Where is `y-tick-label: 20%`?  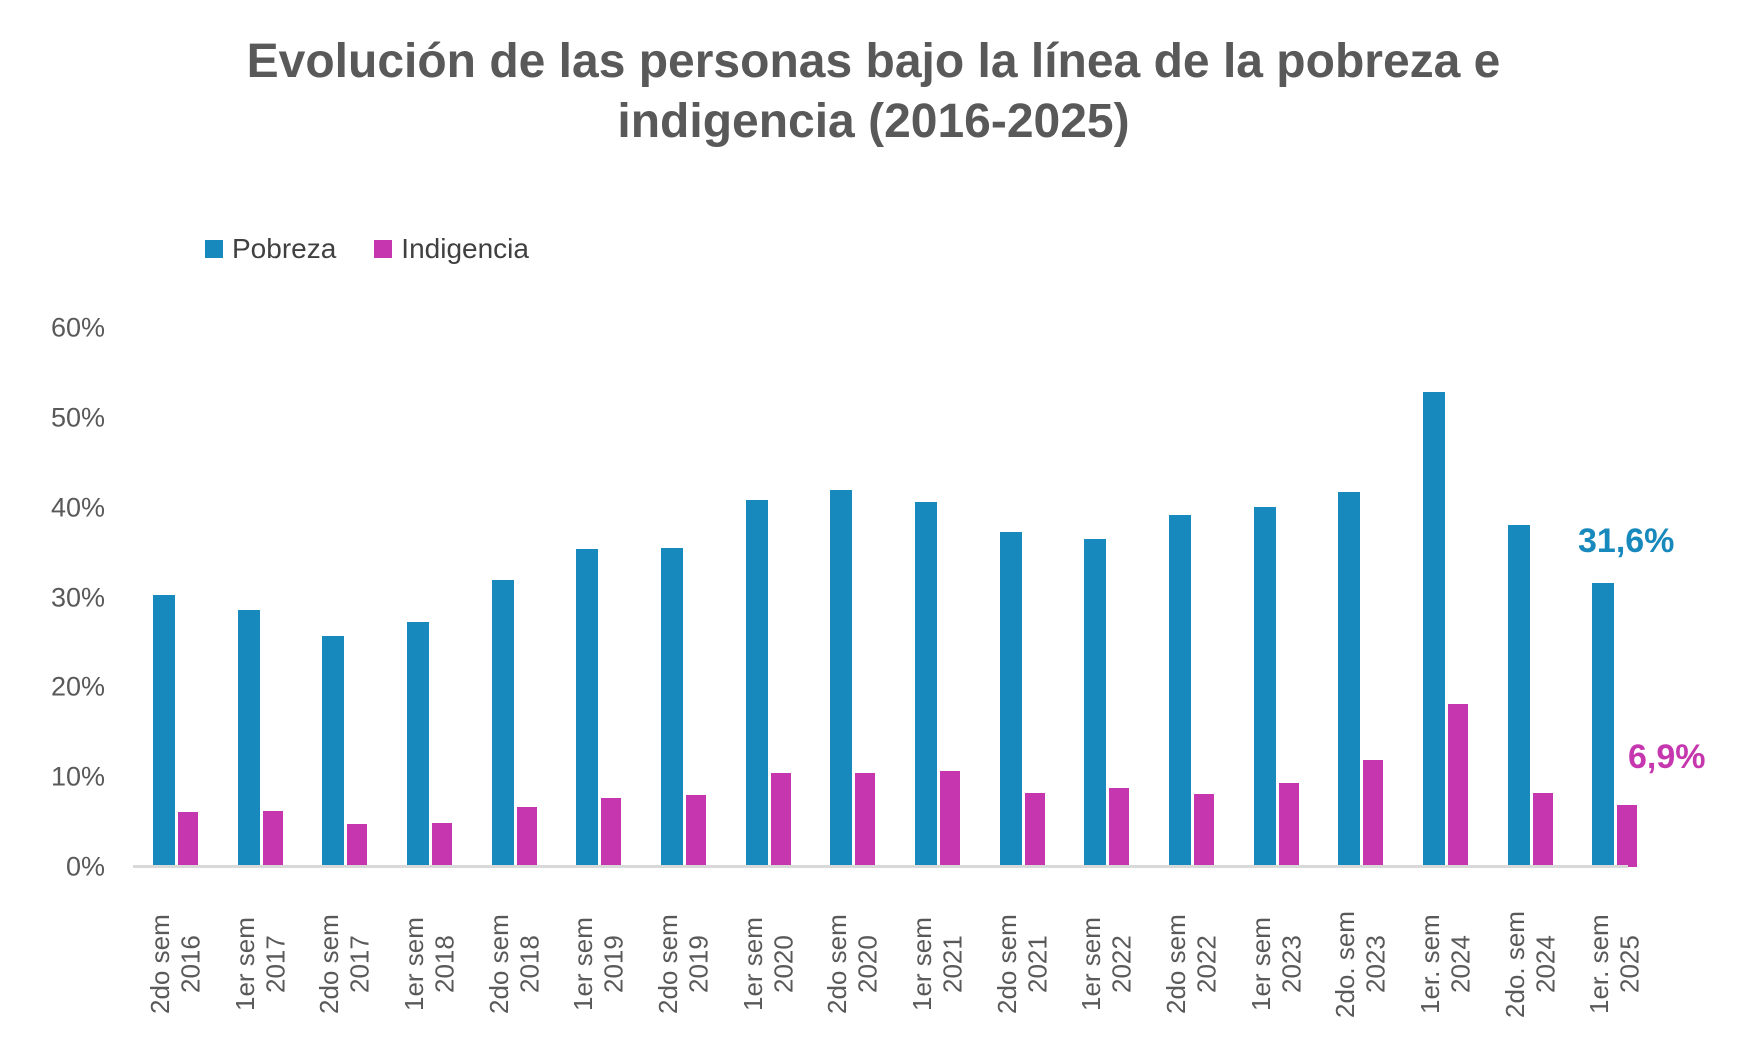 y-tick-label: 20% is located at coordinates (77, 686).